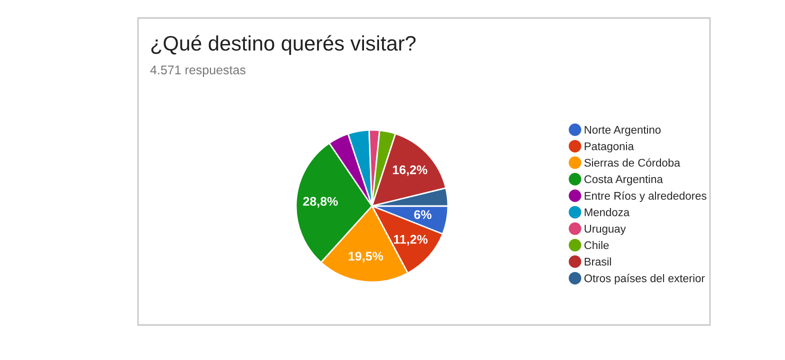  I want to click on data-label: 6%, so click(423, 215).